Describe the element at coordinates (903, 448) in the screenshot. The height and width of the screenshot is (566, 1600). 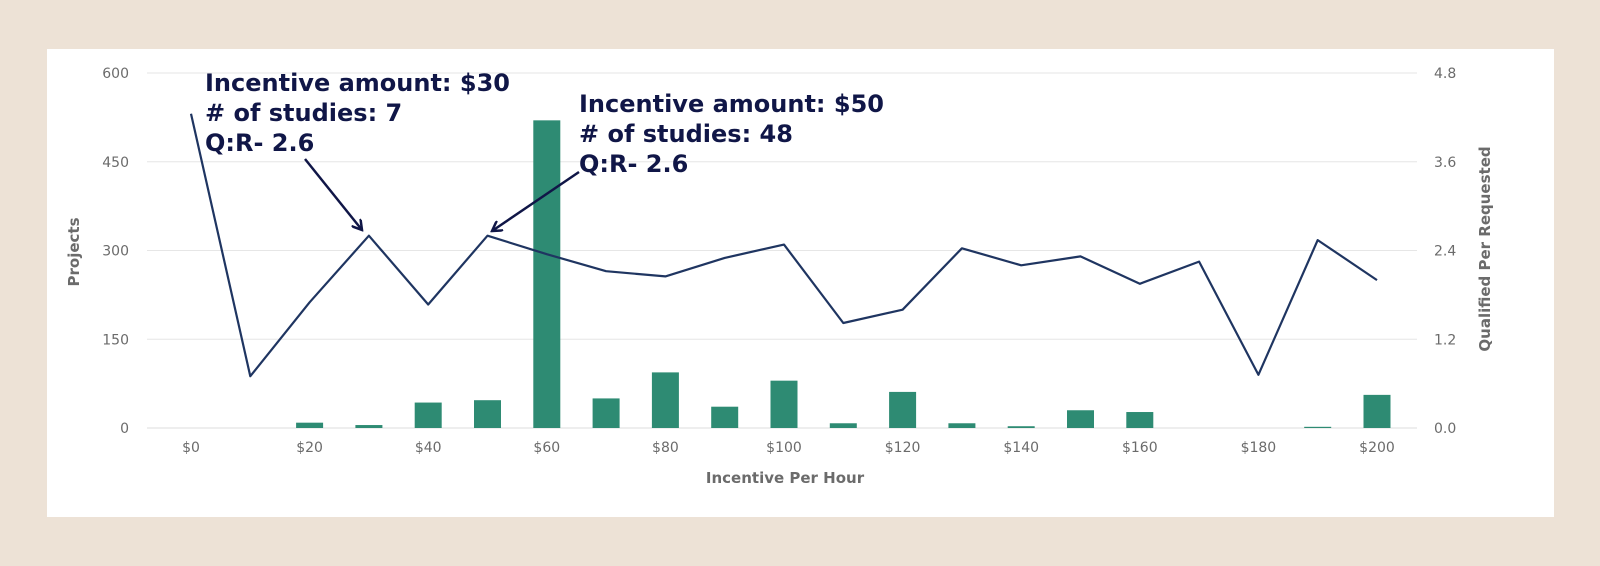
I see `x-tick-label: $120` at that location.